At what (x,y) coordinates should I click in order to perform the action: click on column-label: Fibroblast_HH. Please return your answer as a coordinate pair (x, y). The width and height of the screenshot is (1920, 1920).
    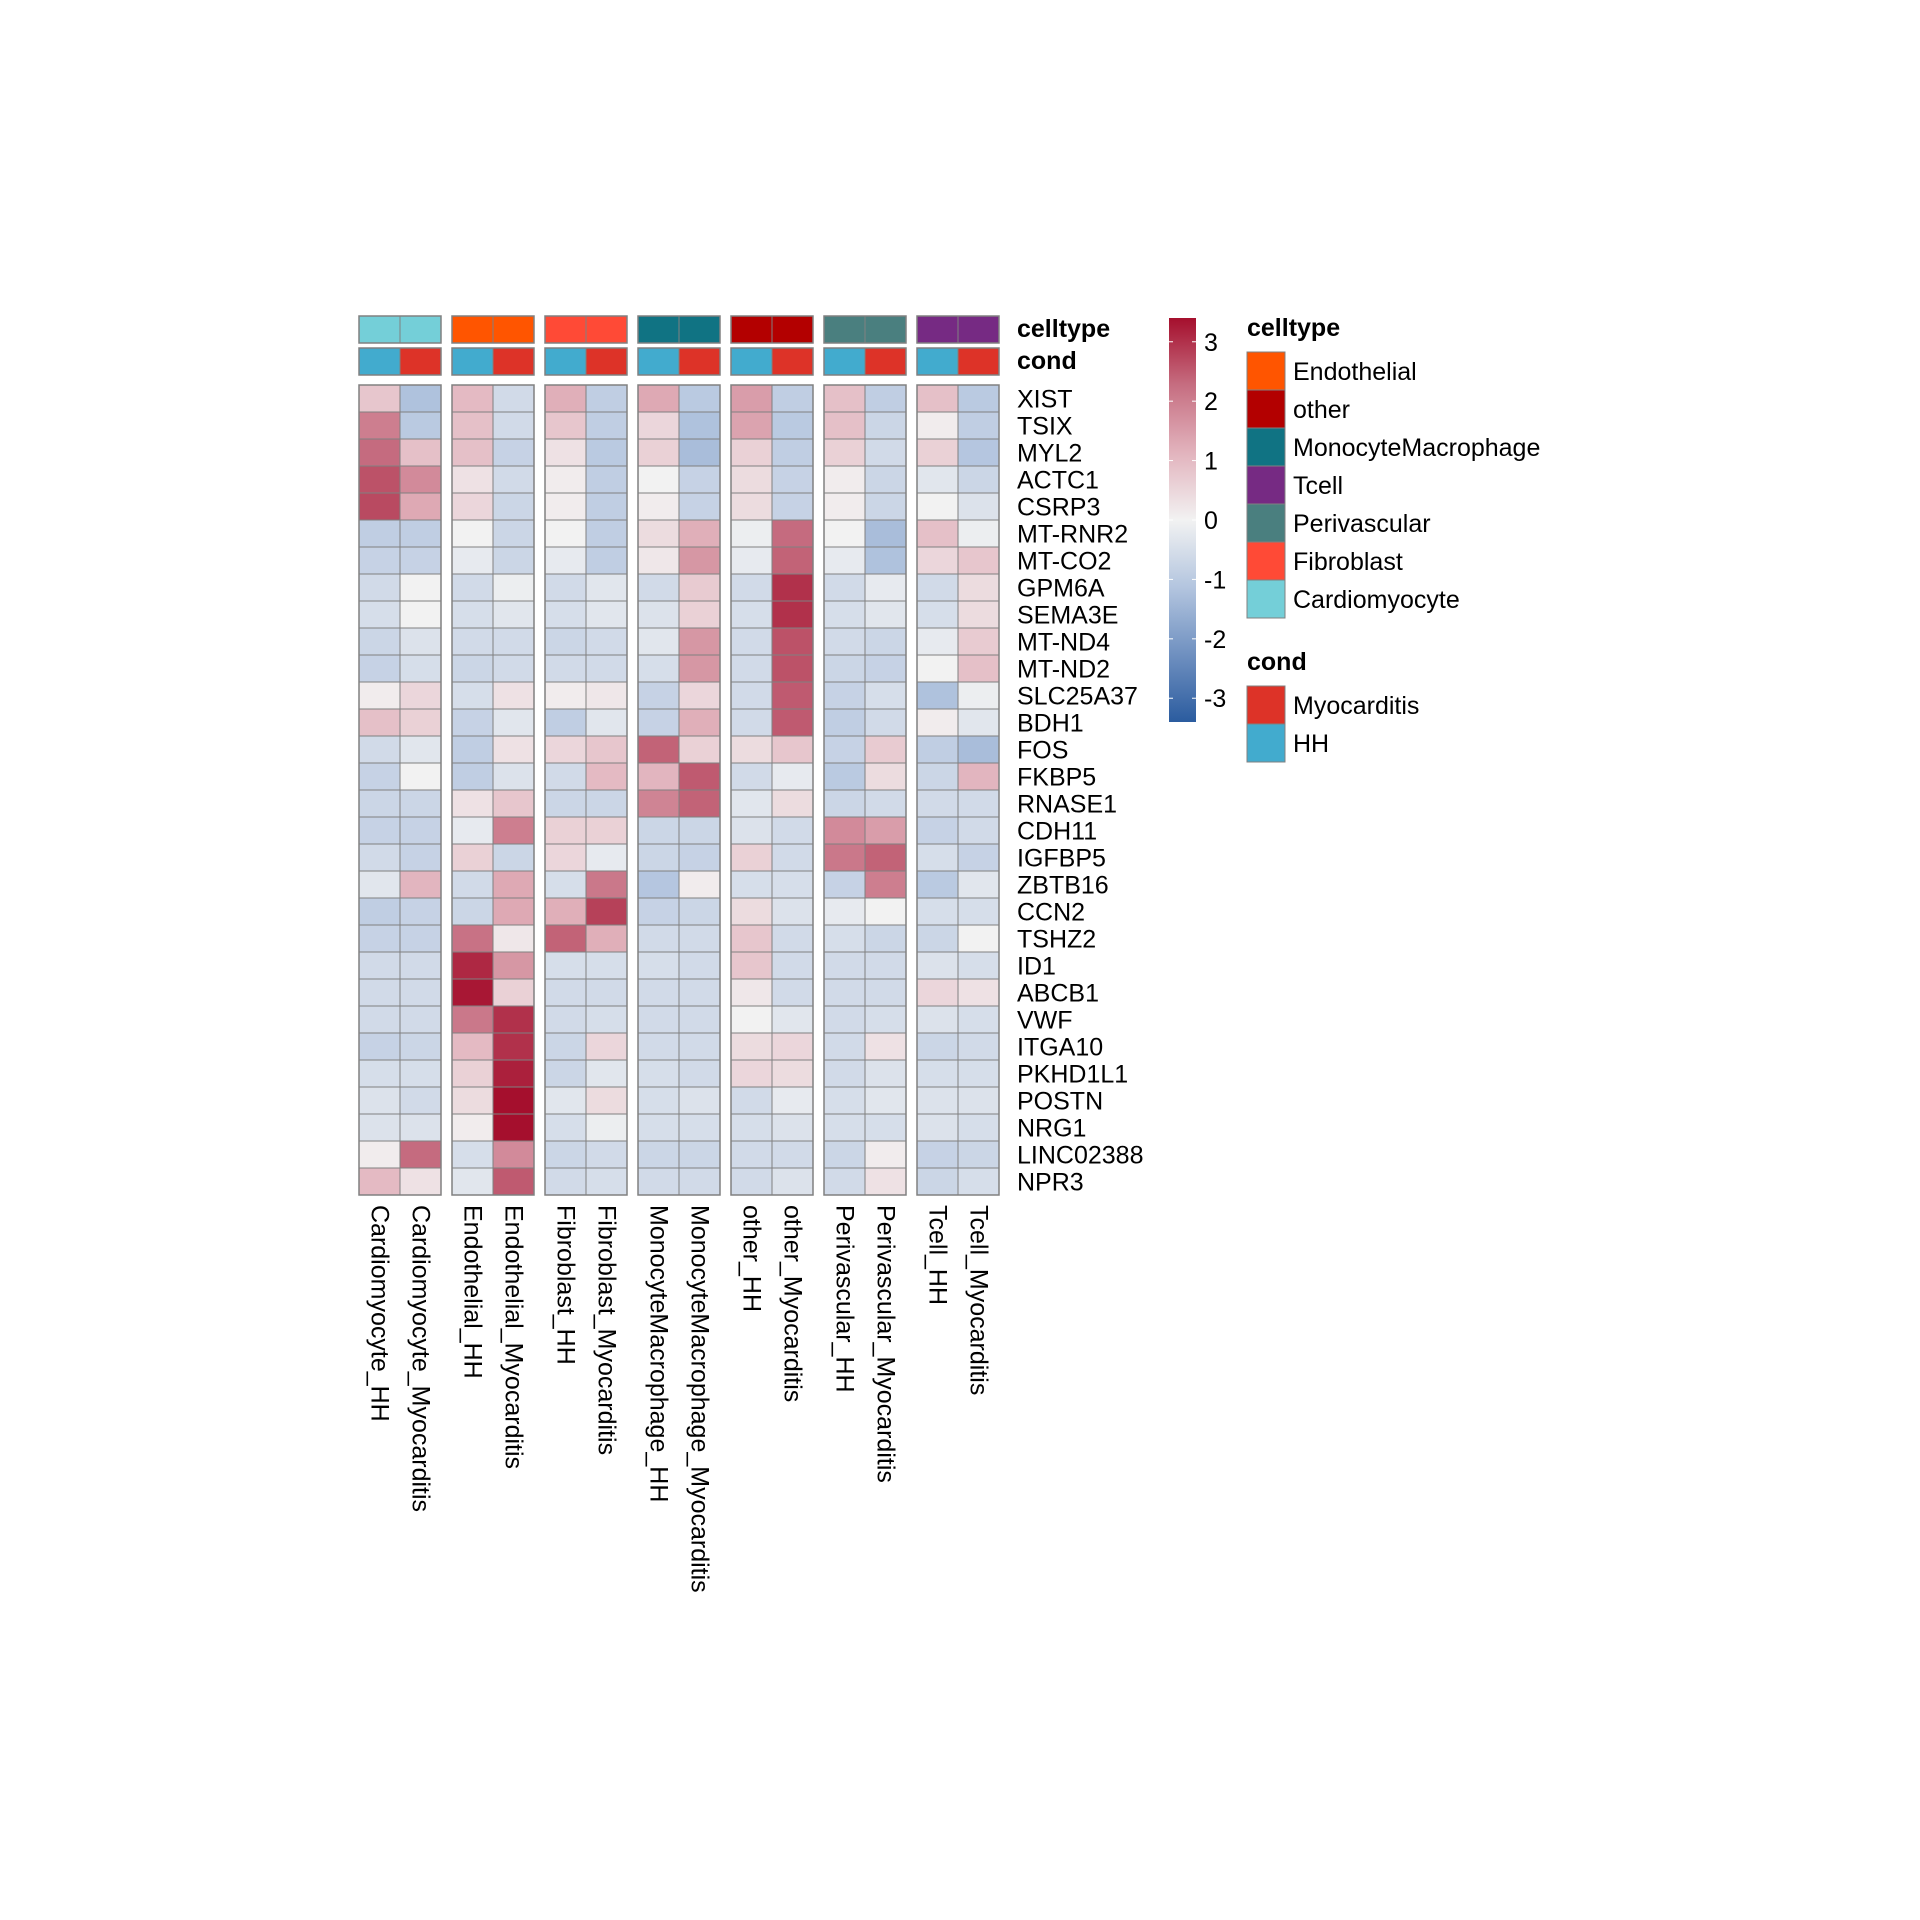
    Looking at the image, I should click on (566, 1285).